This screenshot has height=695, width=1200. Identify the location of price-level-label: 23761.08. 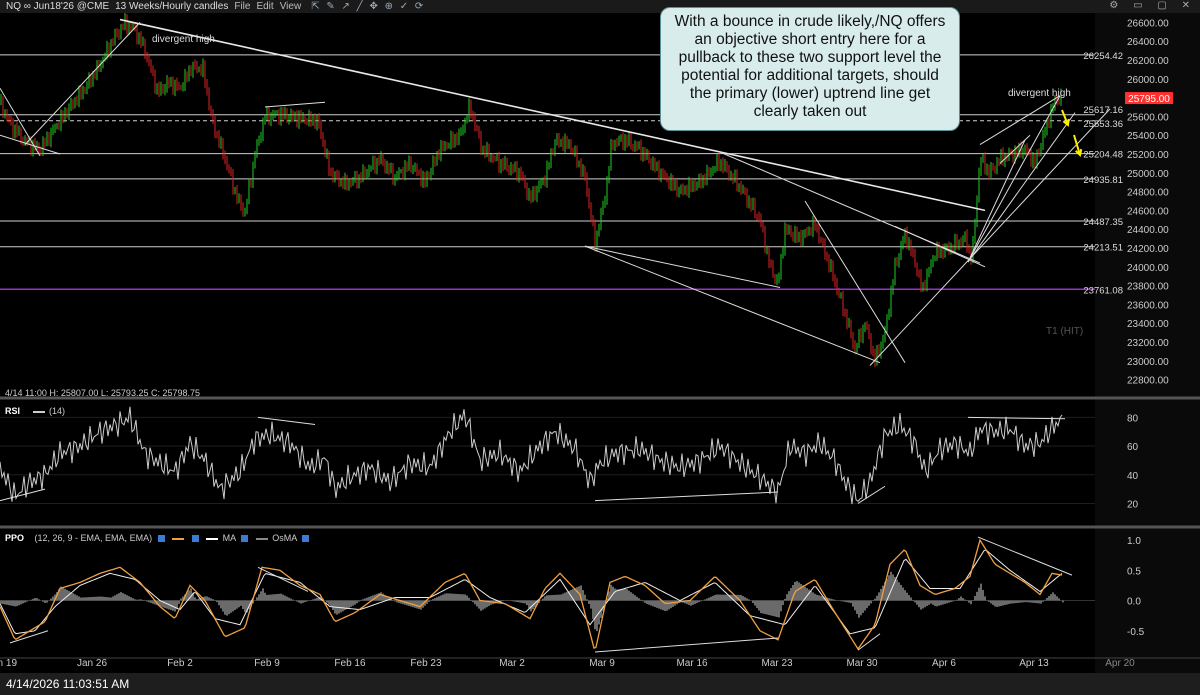
(1103, 290).